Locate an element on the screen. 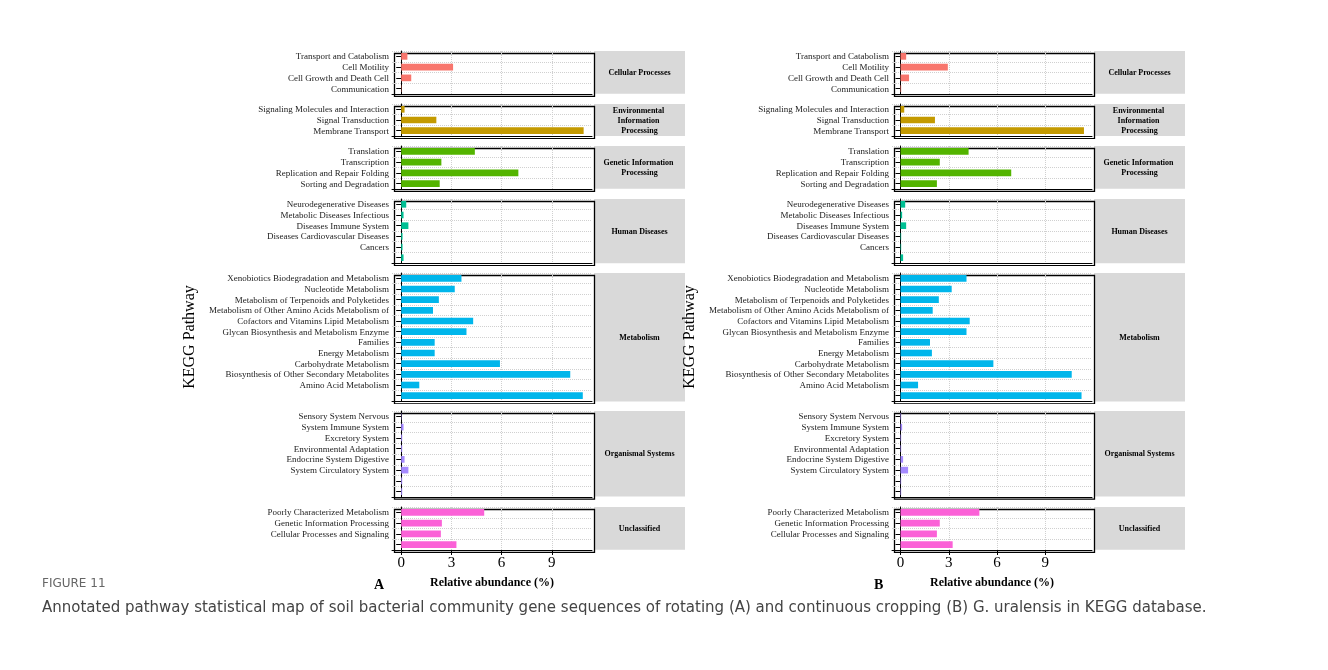 Image resolution: width=1328 pixels, height=670 pixels. y2-axis-title: Genetic Information Processing is located at coordinates (1139, 167).